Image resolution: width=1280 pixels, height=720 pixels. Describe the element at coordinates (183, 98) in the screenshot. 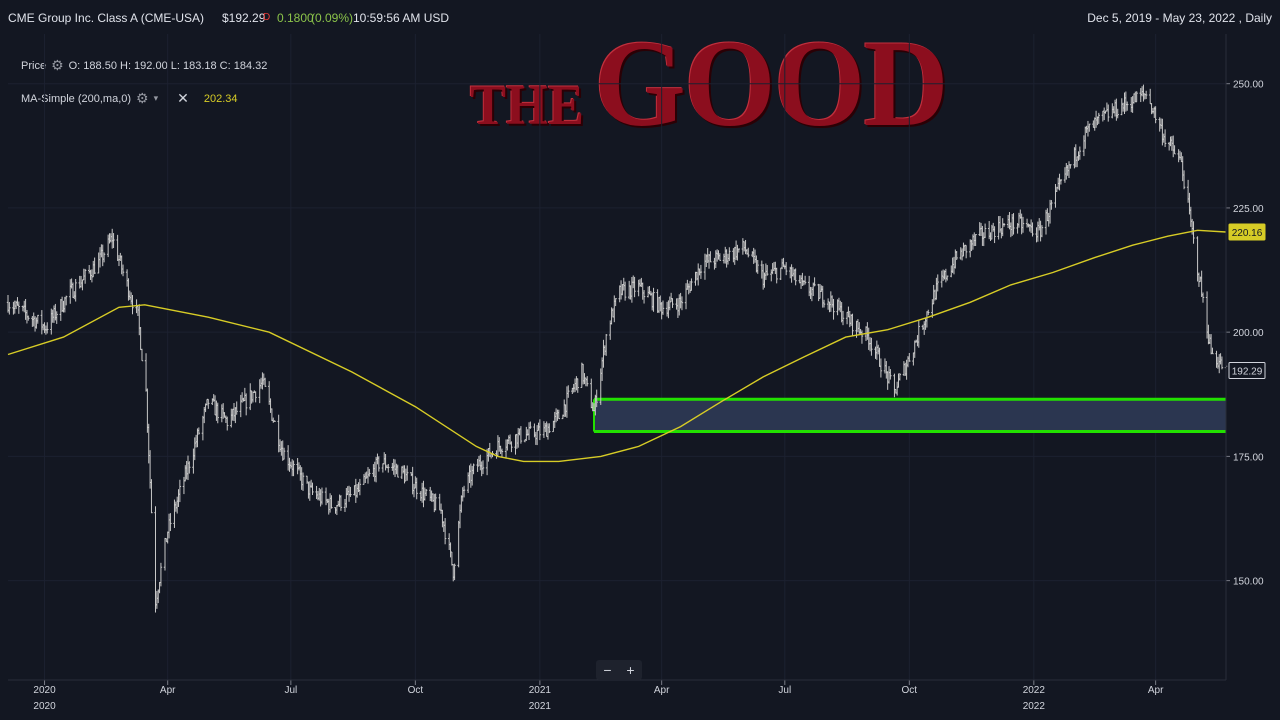

I see `close-icon: ✕` at that location.